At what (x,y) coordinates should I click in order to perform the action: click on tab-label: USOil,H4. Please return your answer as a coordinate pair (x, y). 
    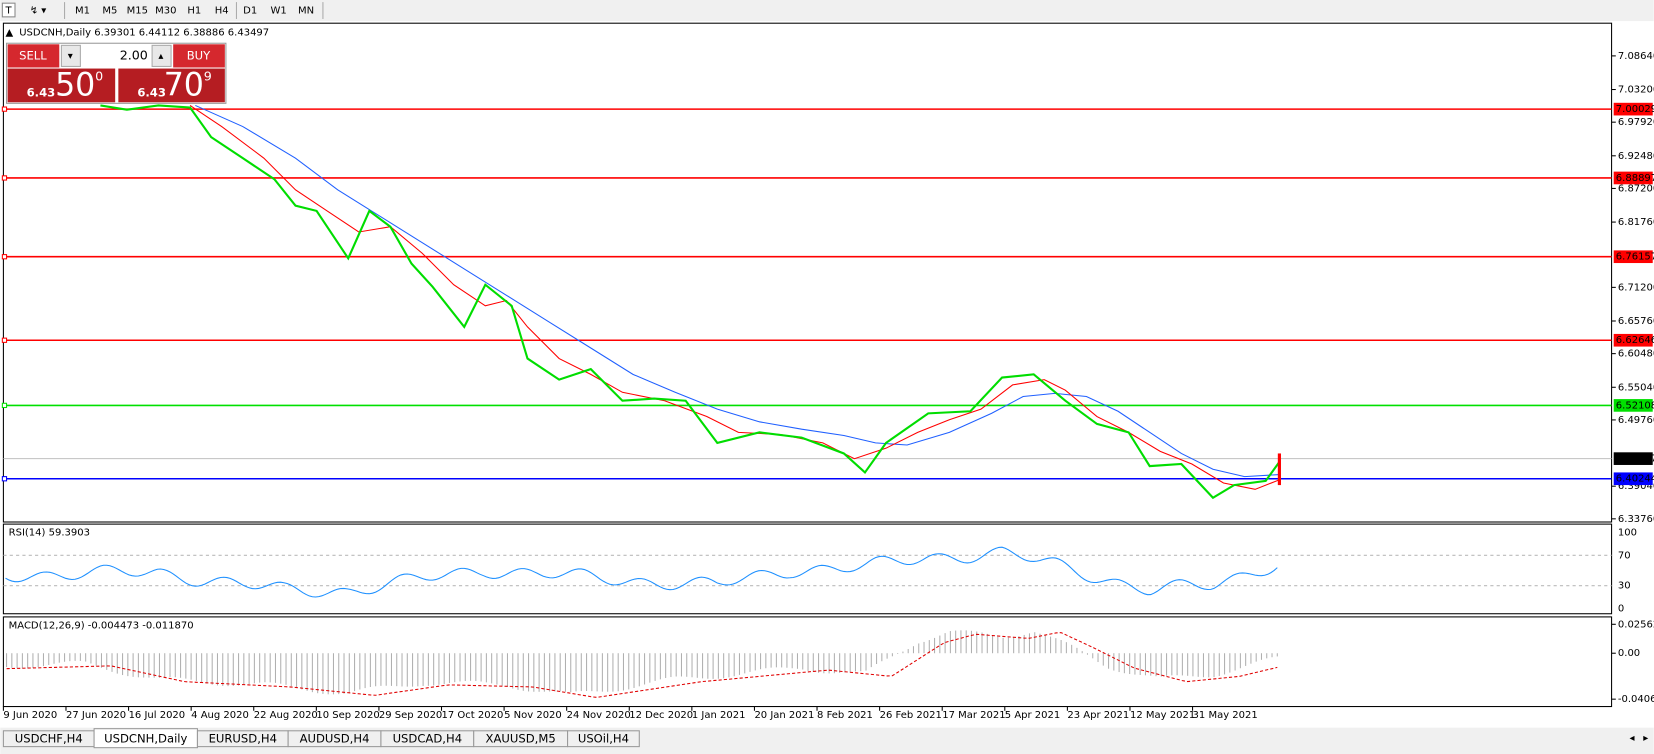
    Looking at the image, I should click on (603, 739).